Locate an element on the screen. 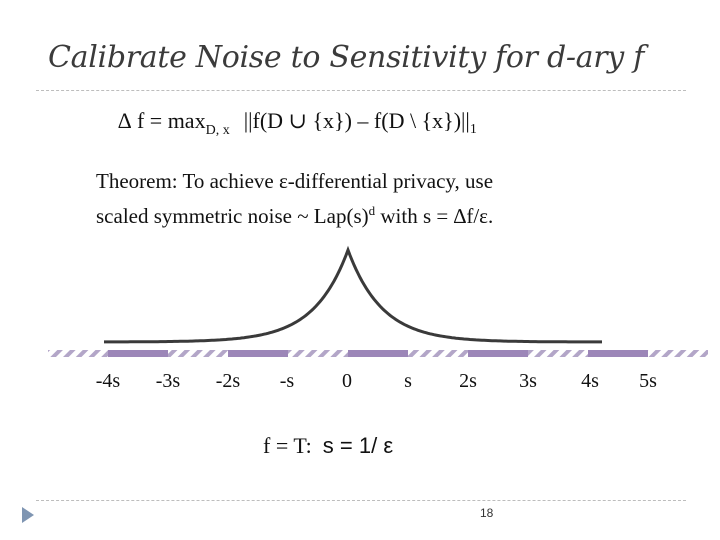 The width and height of the screenshot is (720, 540). footer-divider is located at coordinates (361, 500).